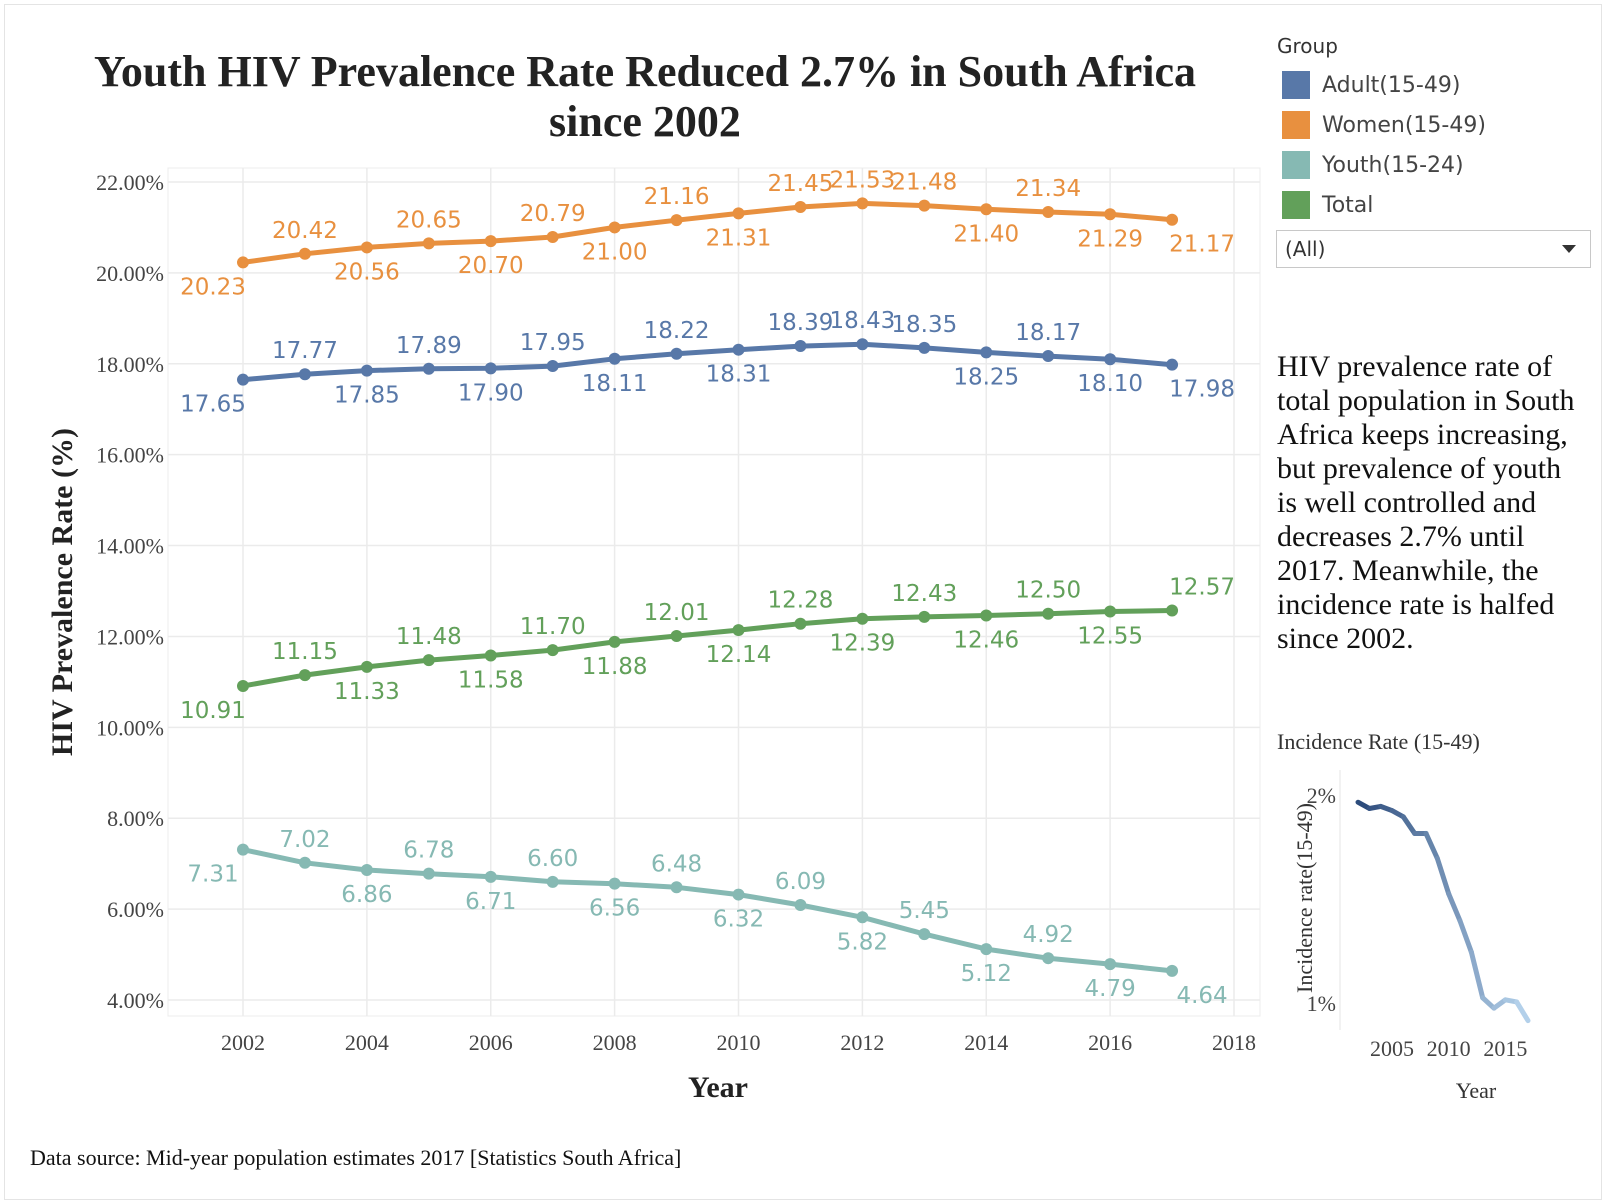 Image resolution: width=1608 pixels, height=1204 pixels. I want to click on series-line-youth, so click(707, 910).